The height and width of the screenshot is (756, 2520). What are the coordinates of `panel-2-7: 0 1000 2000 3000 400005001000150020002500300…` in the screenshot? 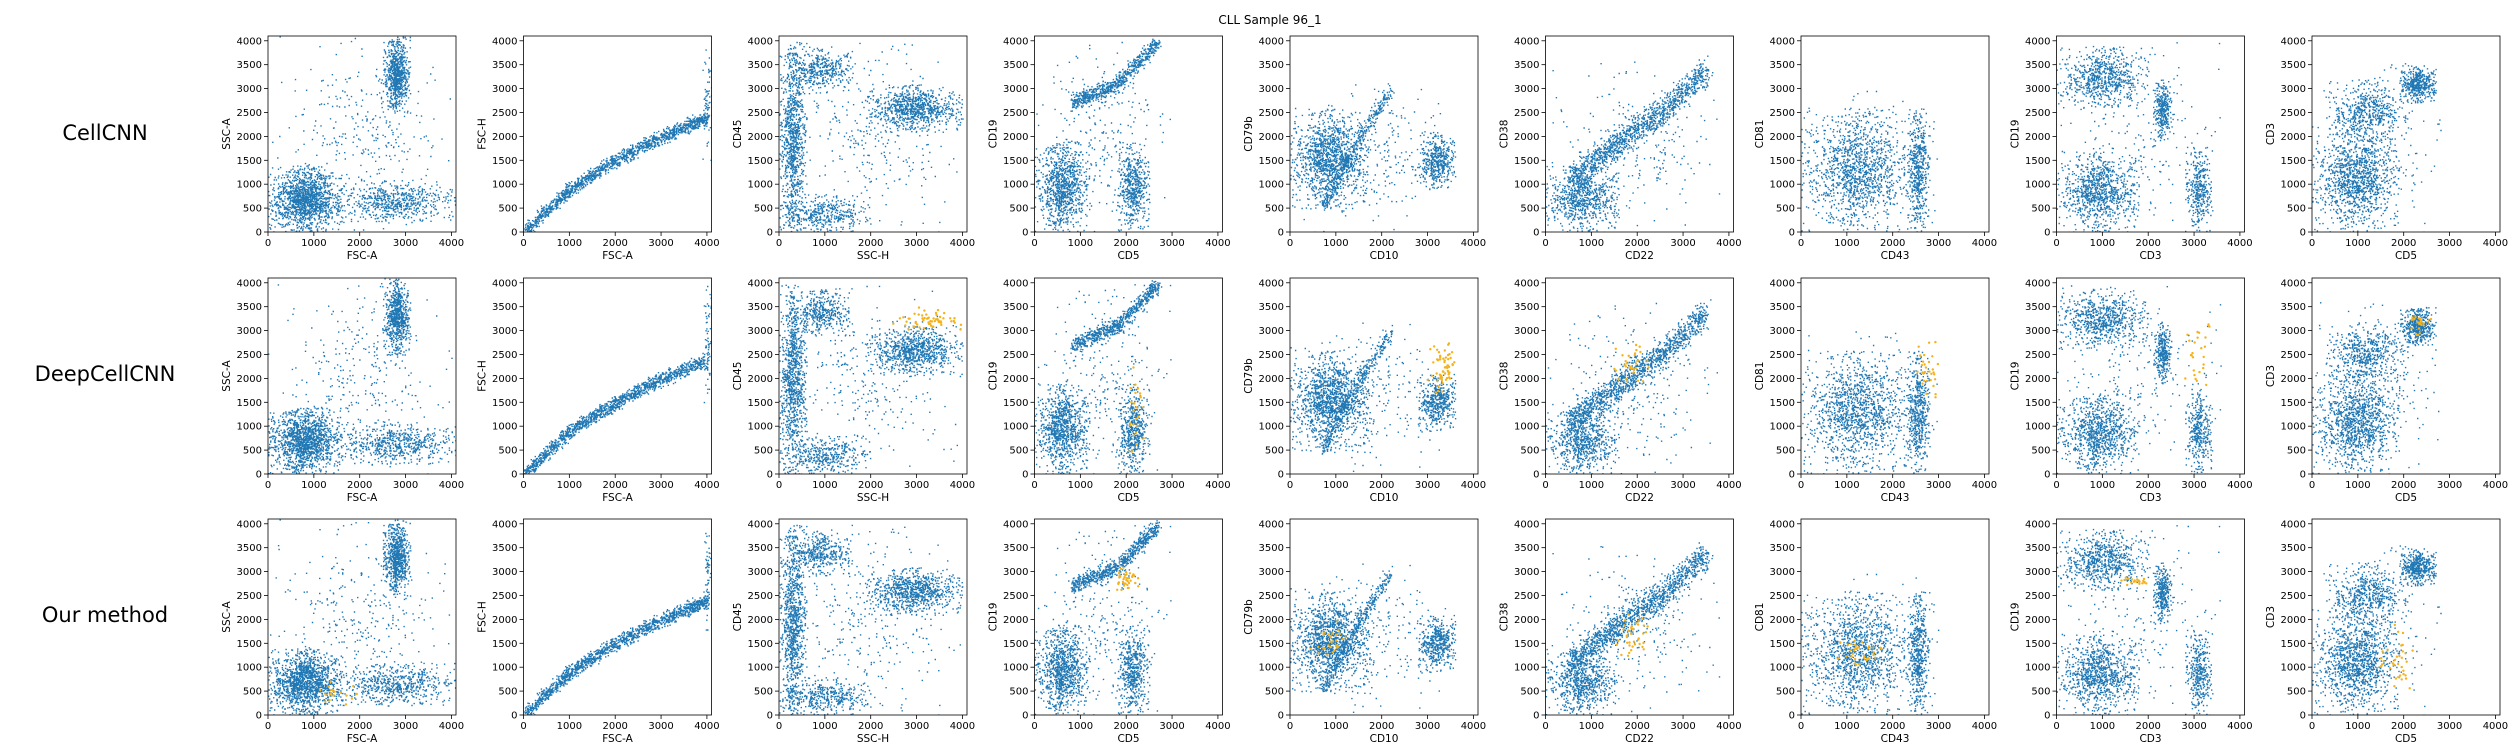 It's located at (2131, 632).